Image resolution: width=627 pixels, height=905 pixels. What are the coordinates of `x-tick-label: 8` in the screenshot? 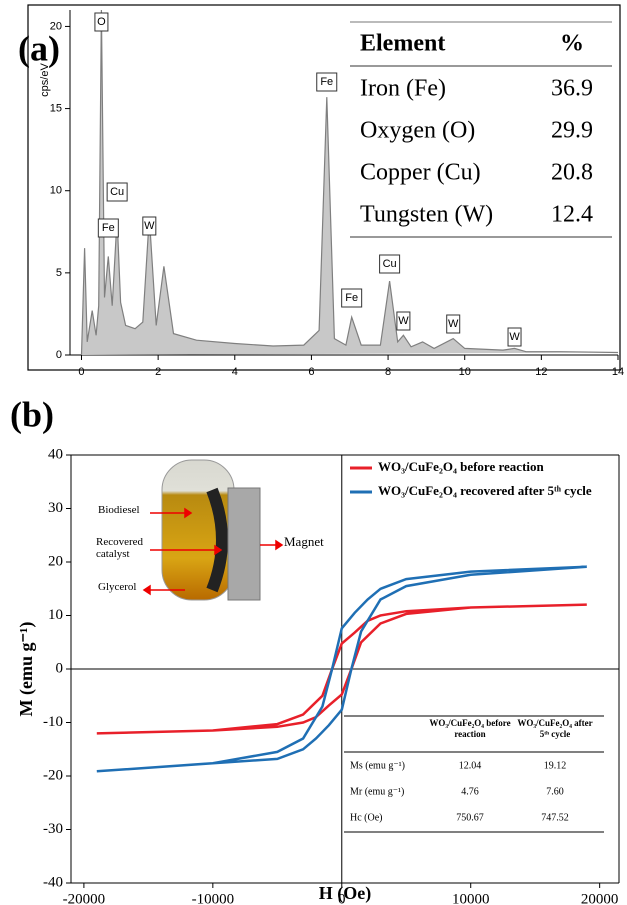 It's located at (388, 372).